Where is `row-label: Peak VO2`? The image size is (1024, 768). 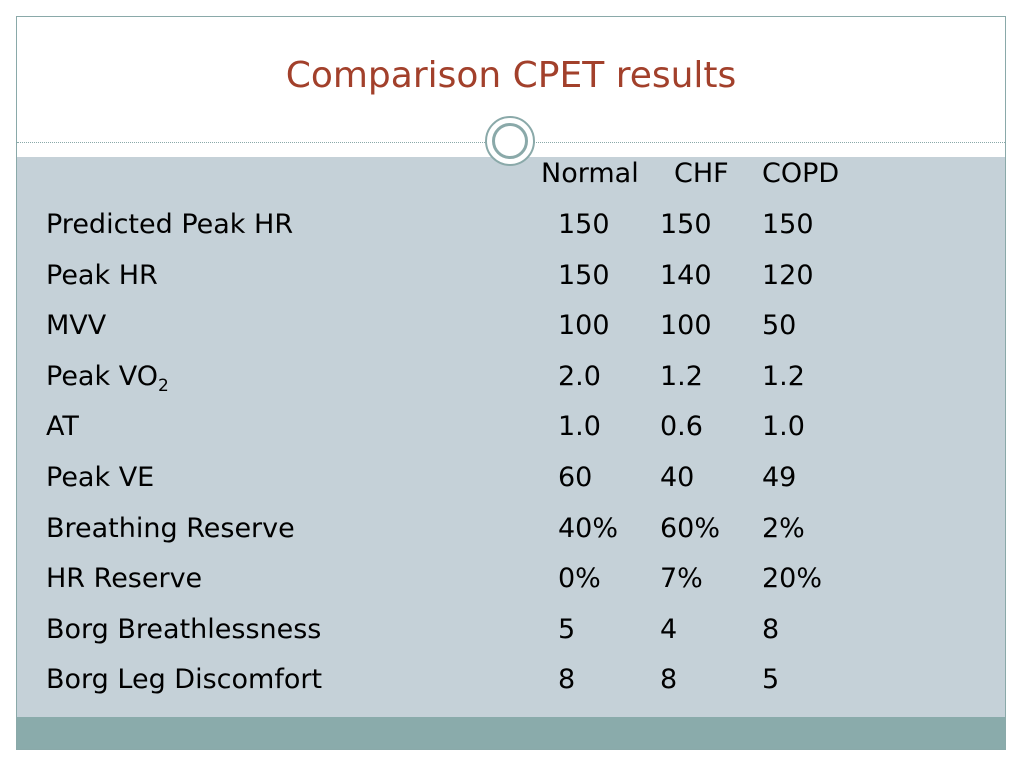
row-label: Peak VO2 is located at coordinates (107, 378).